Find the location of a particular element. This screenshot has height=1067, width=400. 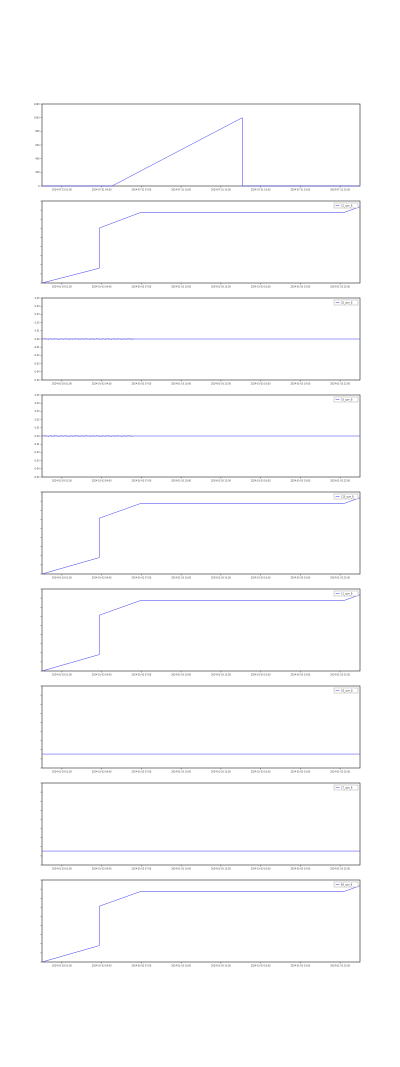

x-tick-label: 2024-07-31 13:00 is located at coordinates (221, 190).